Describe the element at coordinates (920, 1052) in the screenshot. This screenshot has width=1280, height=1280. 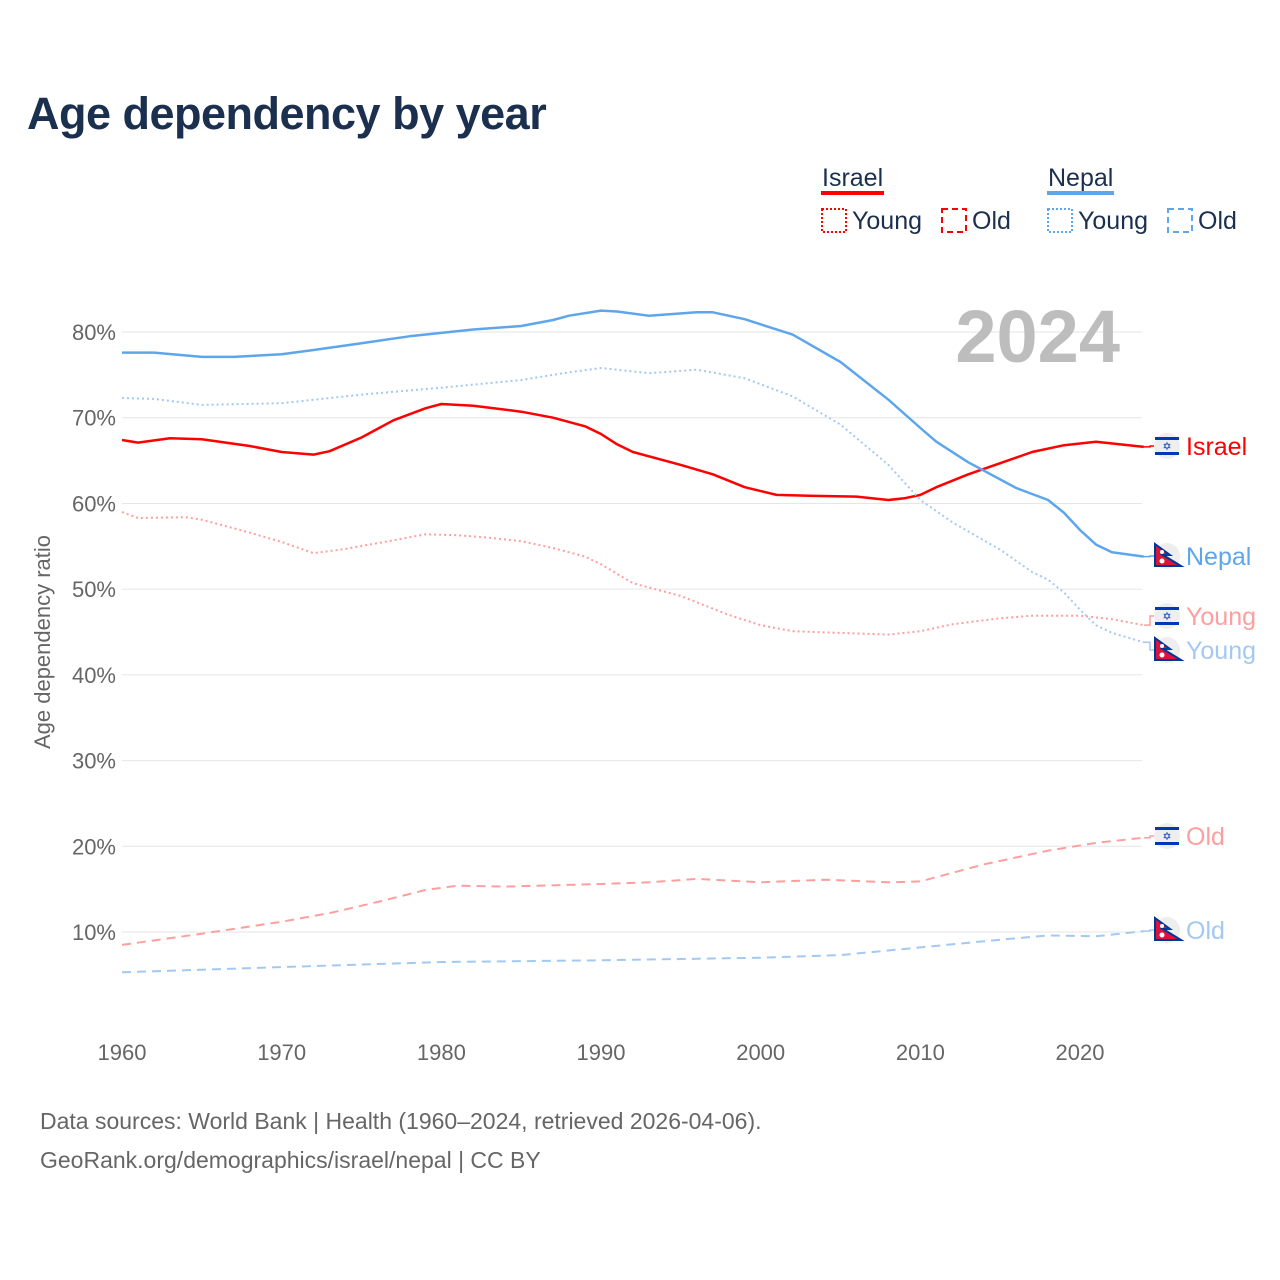
I see `x-tick-label: 2010` at that location.